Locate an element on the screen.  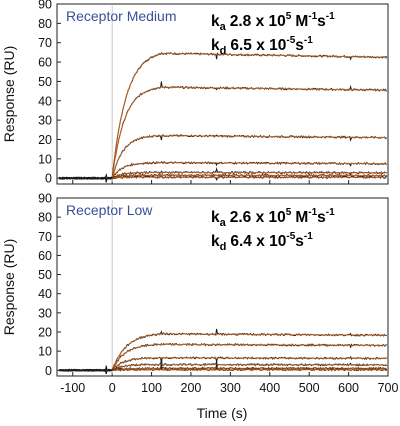
x-axis-title: Time (s) is located at coordinates (222, 413).